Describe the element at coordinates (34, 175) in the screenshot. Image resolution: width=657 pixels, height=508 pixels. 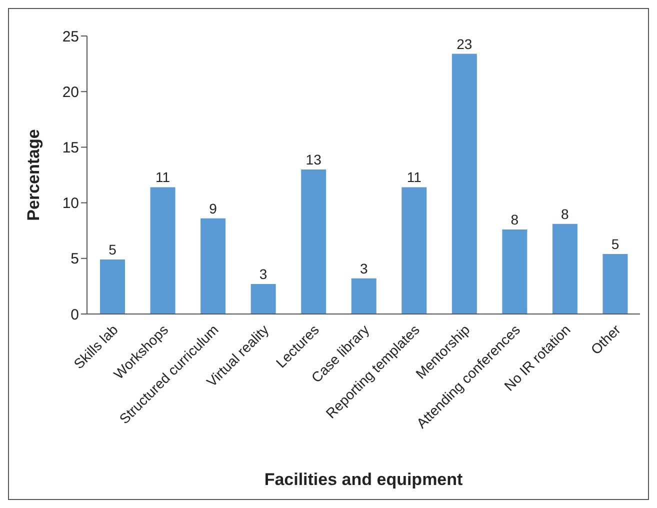
I see `y-axis-title: Percentage` at that location.